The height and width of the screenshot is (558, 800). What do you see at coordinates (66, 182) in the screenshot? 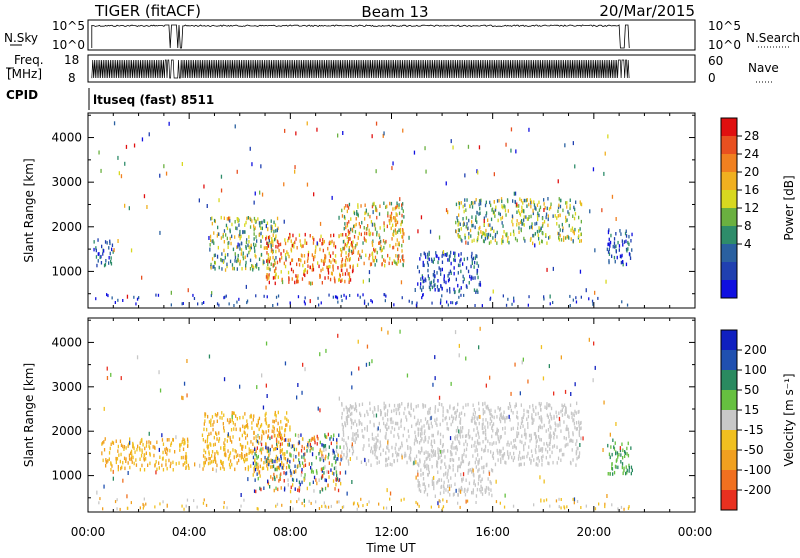
I see `y-tick-label: 3000` at bounding box center [66, 182].